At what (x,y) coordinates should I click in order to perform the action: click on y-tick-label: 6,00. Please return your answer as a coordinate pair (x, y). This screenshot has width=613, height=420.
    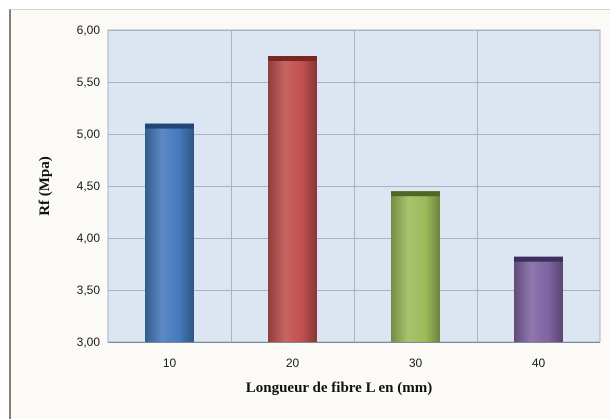
    Looking at the image, I should click on (89, 30).